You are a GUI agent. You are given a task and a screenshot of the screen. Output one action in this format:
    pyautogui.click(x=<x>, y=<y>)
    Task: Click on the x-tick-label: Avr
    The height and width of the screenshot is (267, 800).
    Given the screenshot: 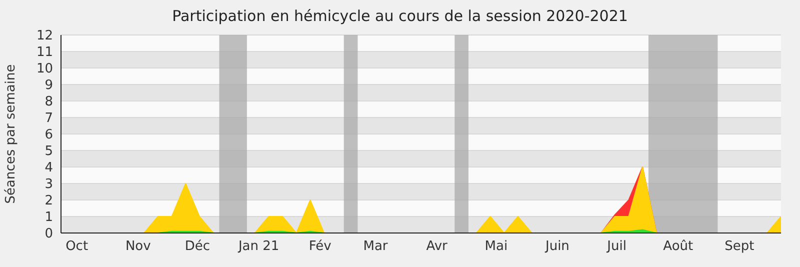 What is the action you would take?
    pyautogui.click(x=437, y=246)
    